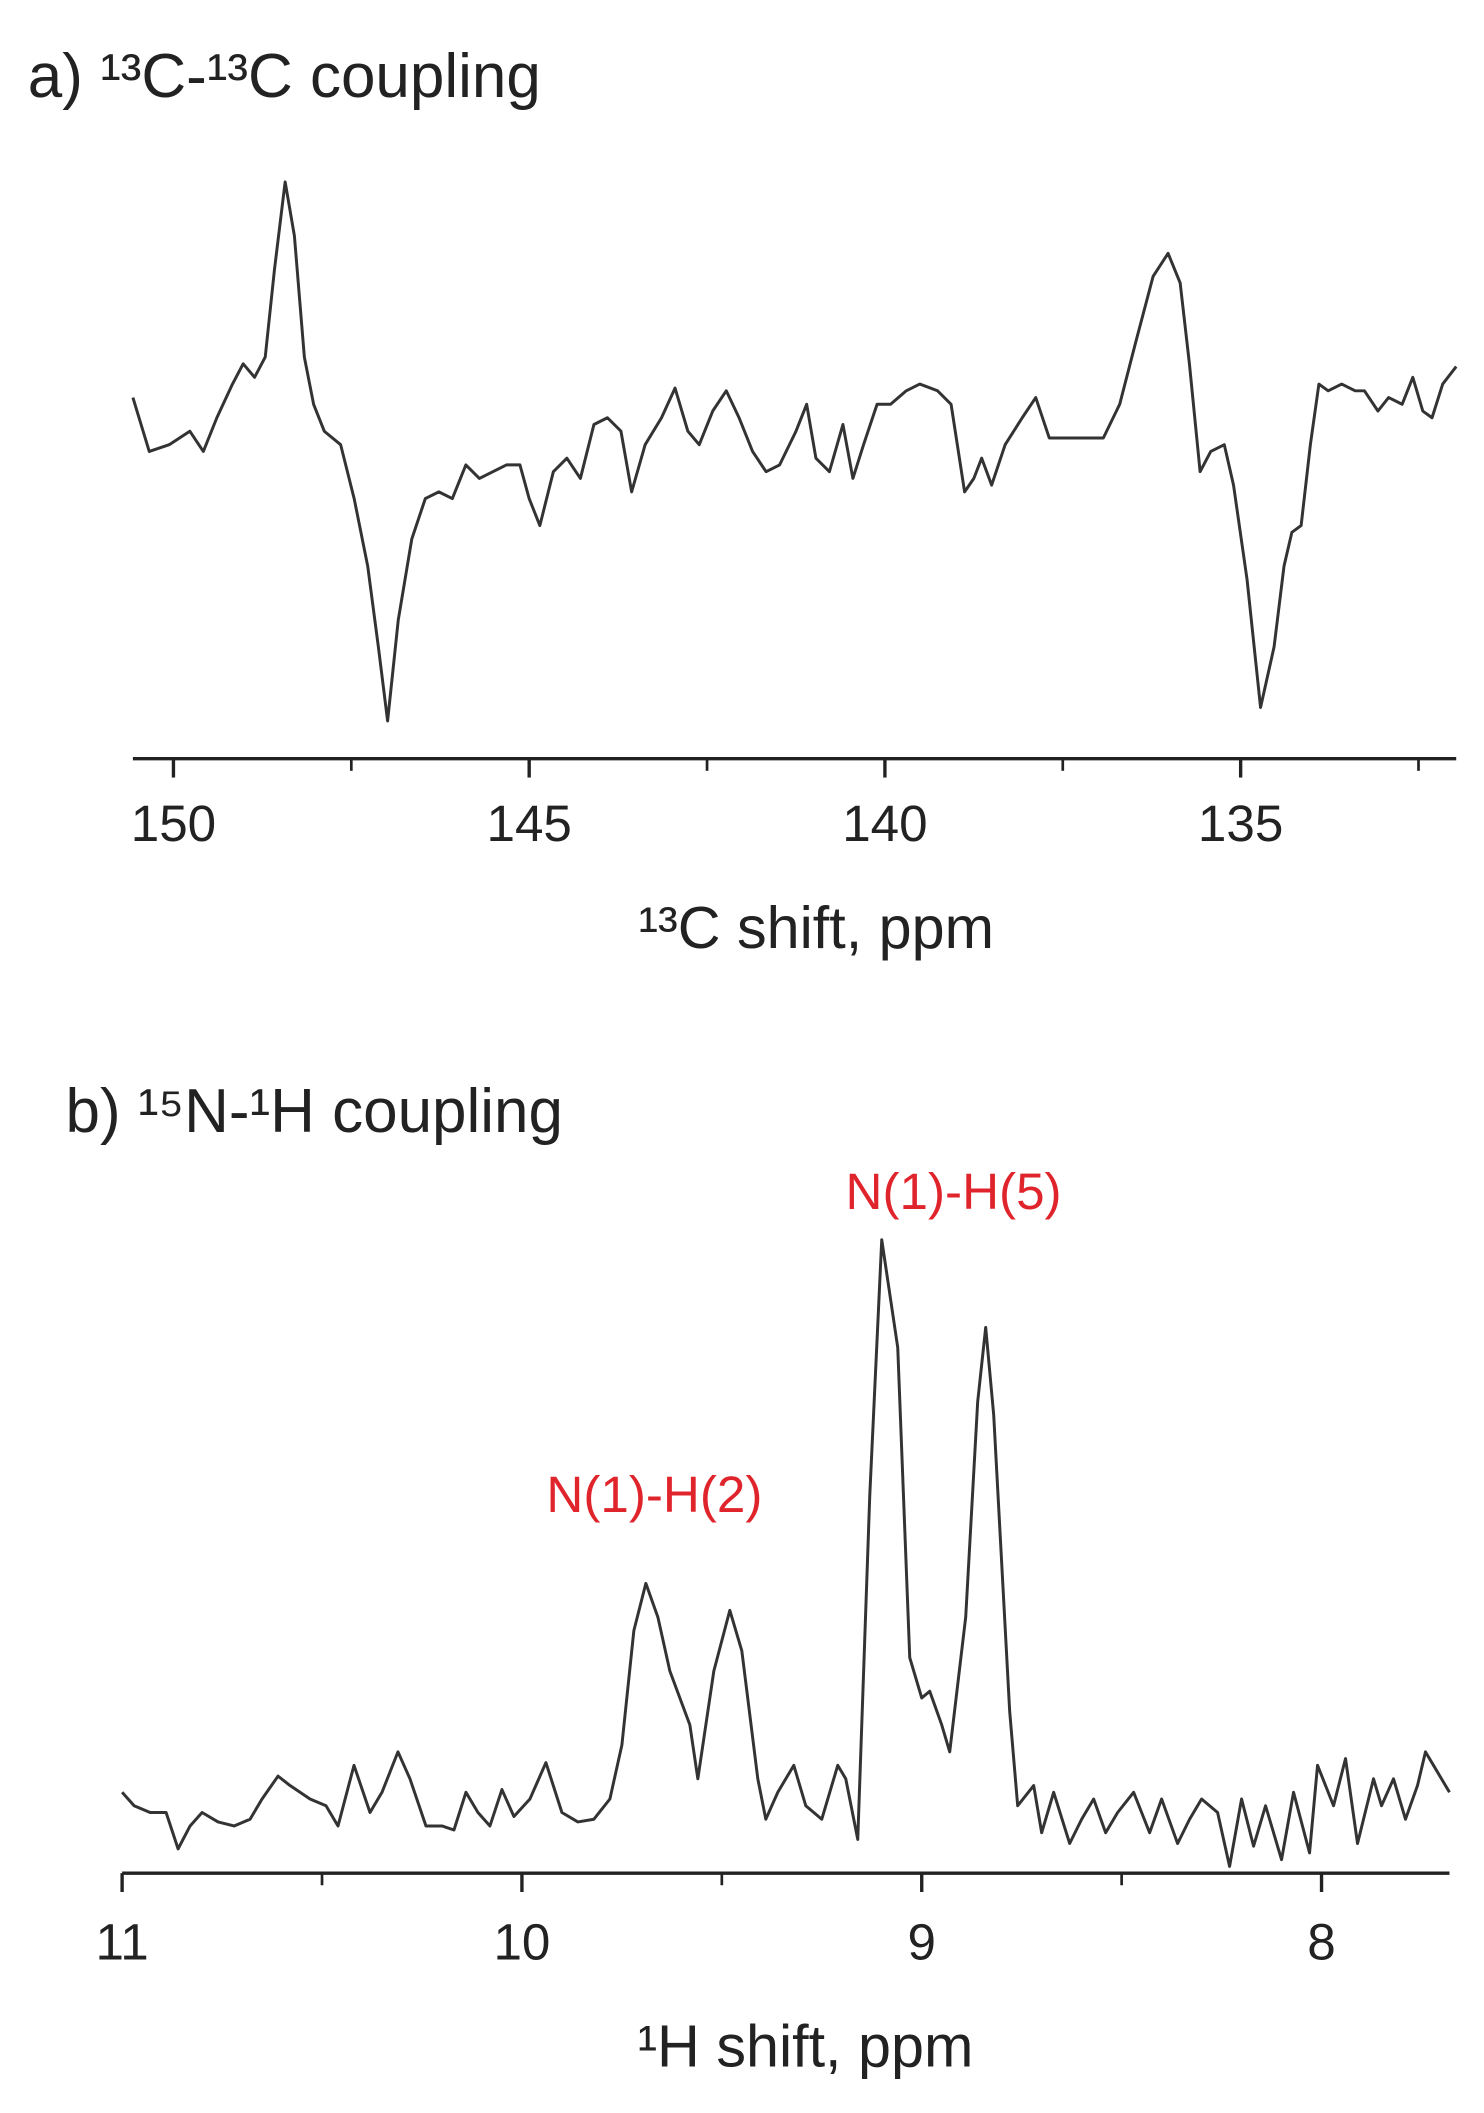 This screenshot has height=2113, width=1484. What do you see at coordinates (1321, 1941) in the screenshot?
I see `x-tick-label: 8` at bounding box center [1321, 1941].